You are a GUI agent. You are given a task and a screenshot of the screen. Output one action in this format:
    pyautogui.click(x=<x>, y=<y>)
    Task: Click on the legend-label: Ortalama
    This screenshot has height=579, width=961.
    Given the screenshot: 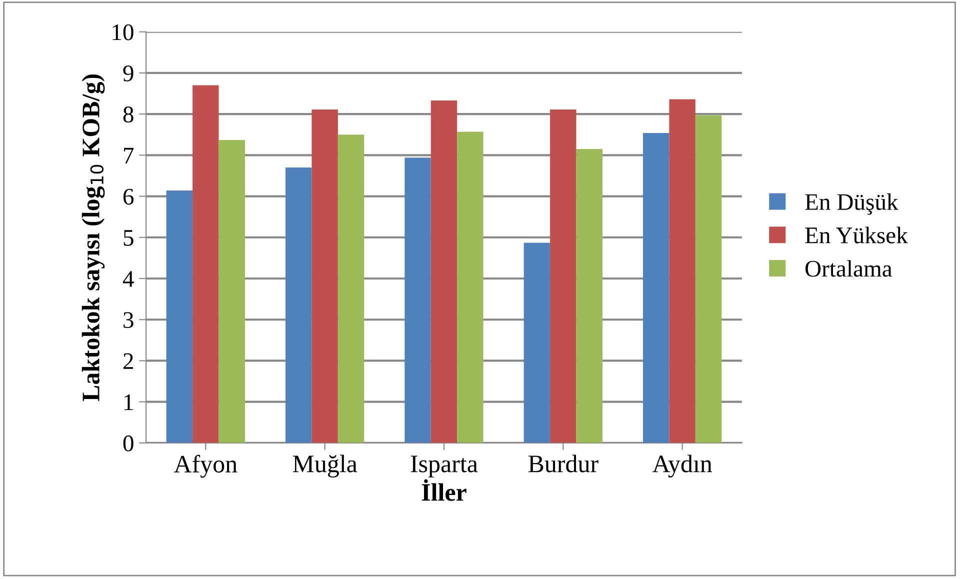 What is the action you would take?
    pyautogui.click(x=848, y=268)
    